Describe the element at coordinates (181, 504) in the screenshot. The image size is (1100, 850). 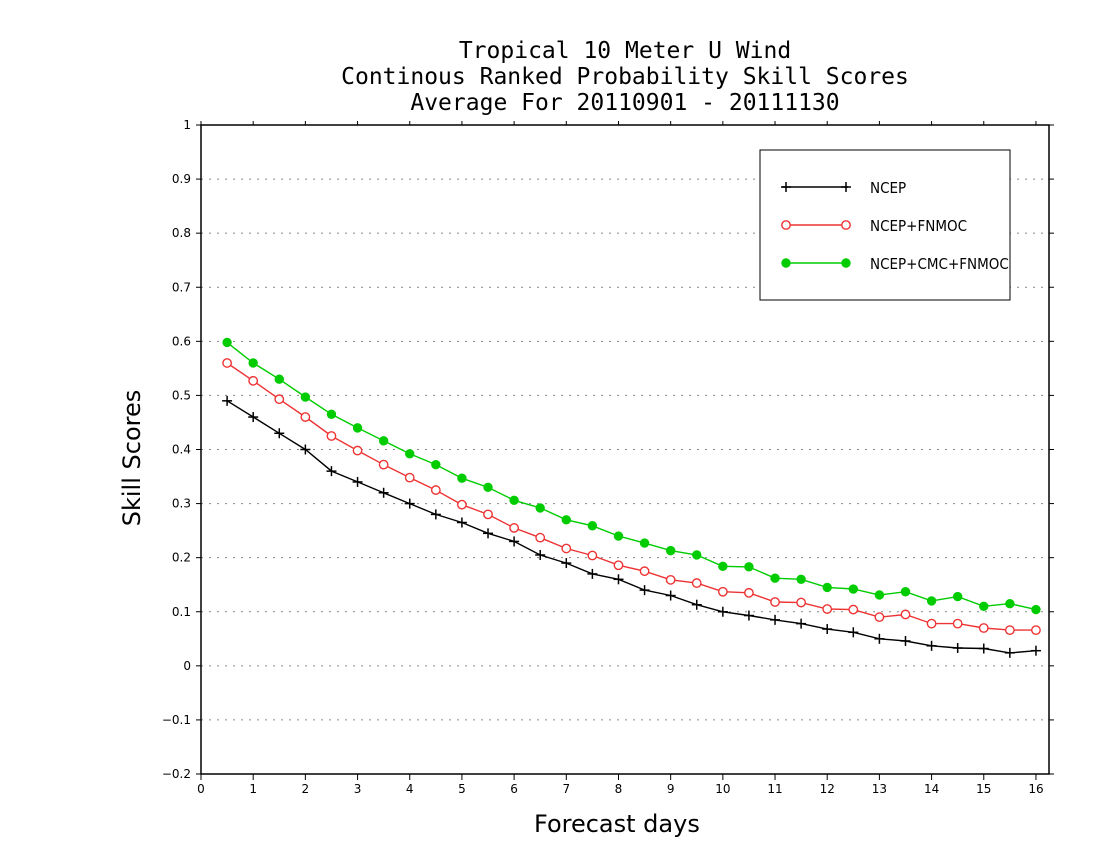
I see `y-tick-label: 0.3` at that location.